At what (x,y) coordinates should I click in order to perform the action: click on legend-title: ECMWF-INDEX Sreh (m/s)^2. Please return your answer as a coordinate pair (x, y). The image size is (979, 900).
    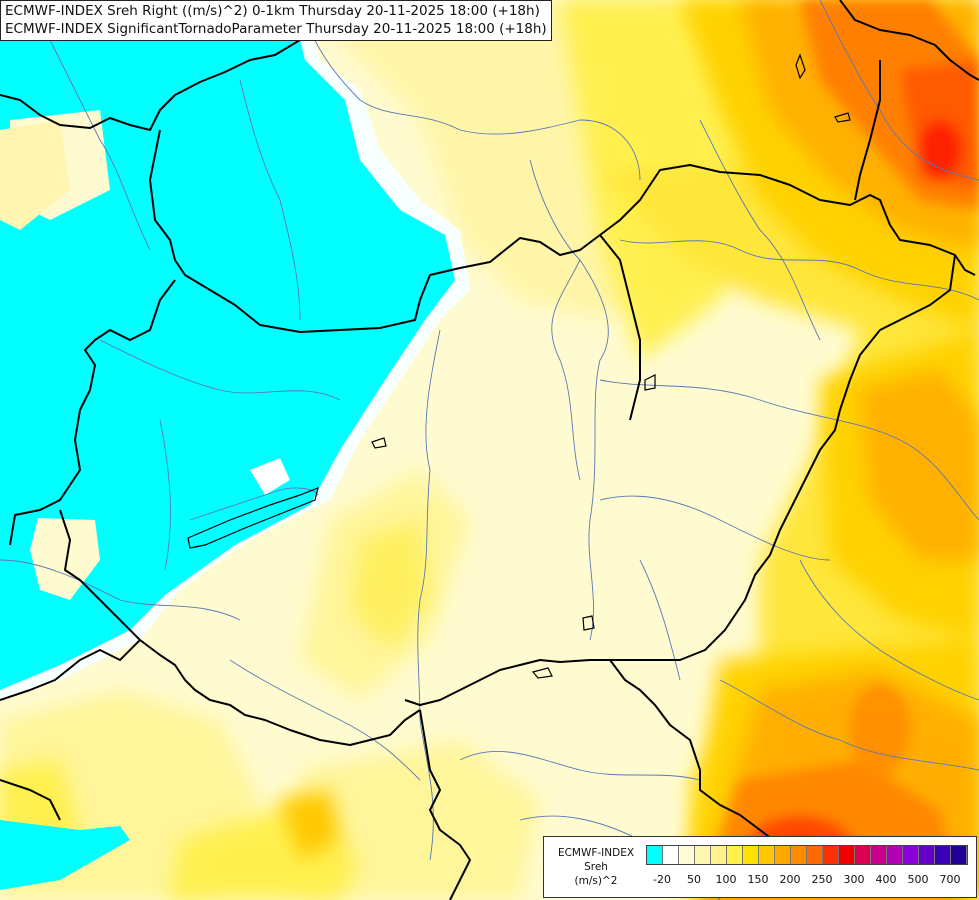
    Looking at the image, I should click on (596, 867).